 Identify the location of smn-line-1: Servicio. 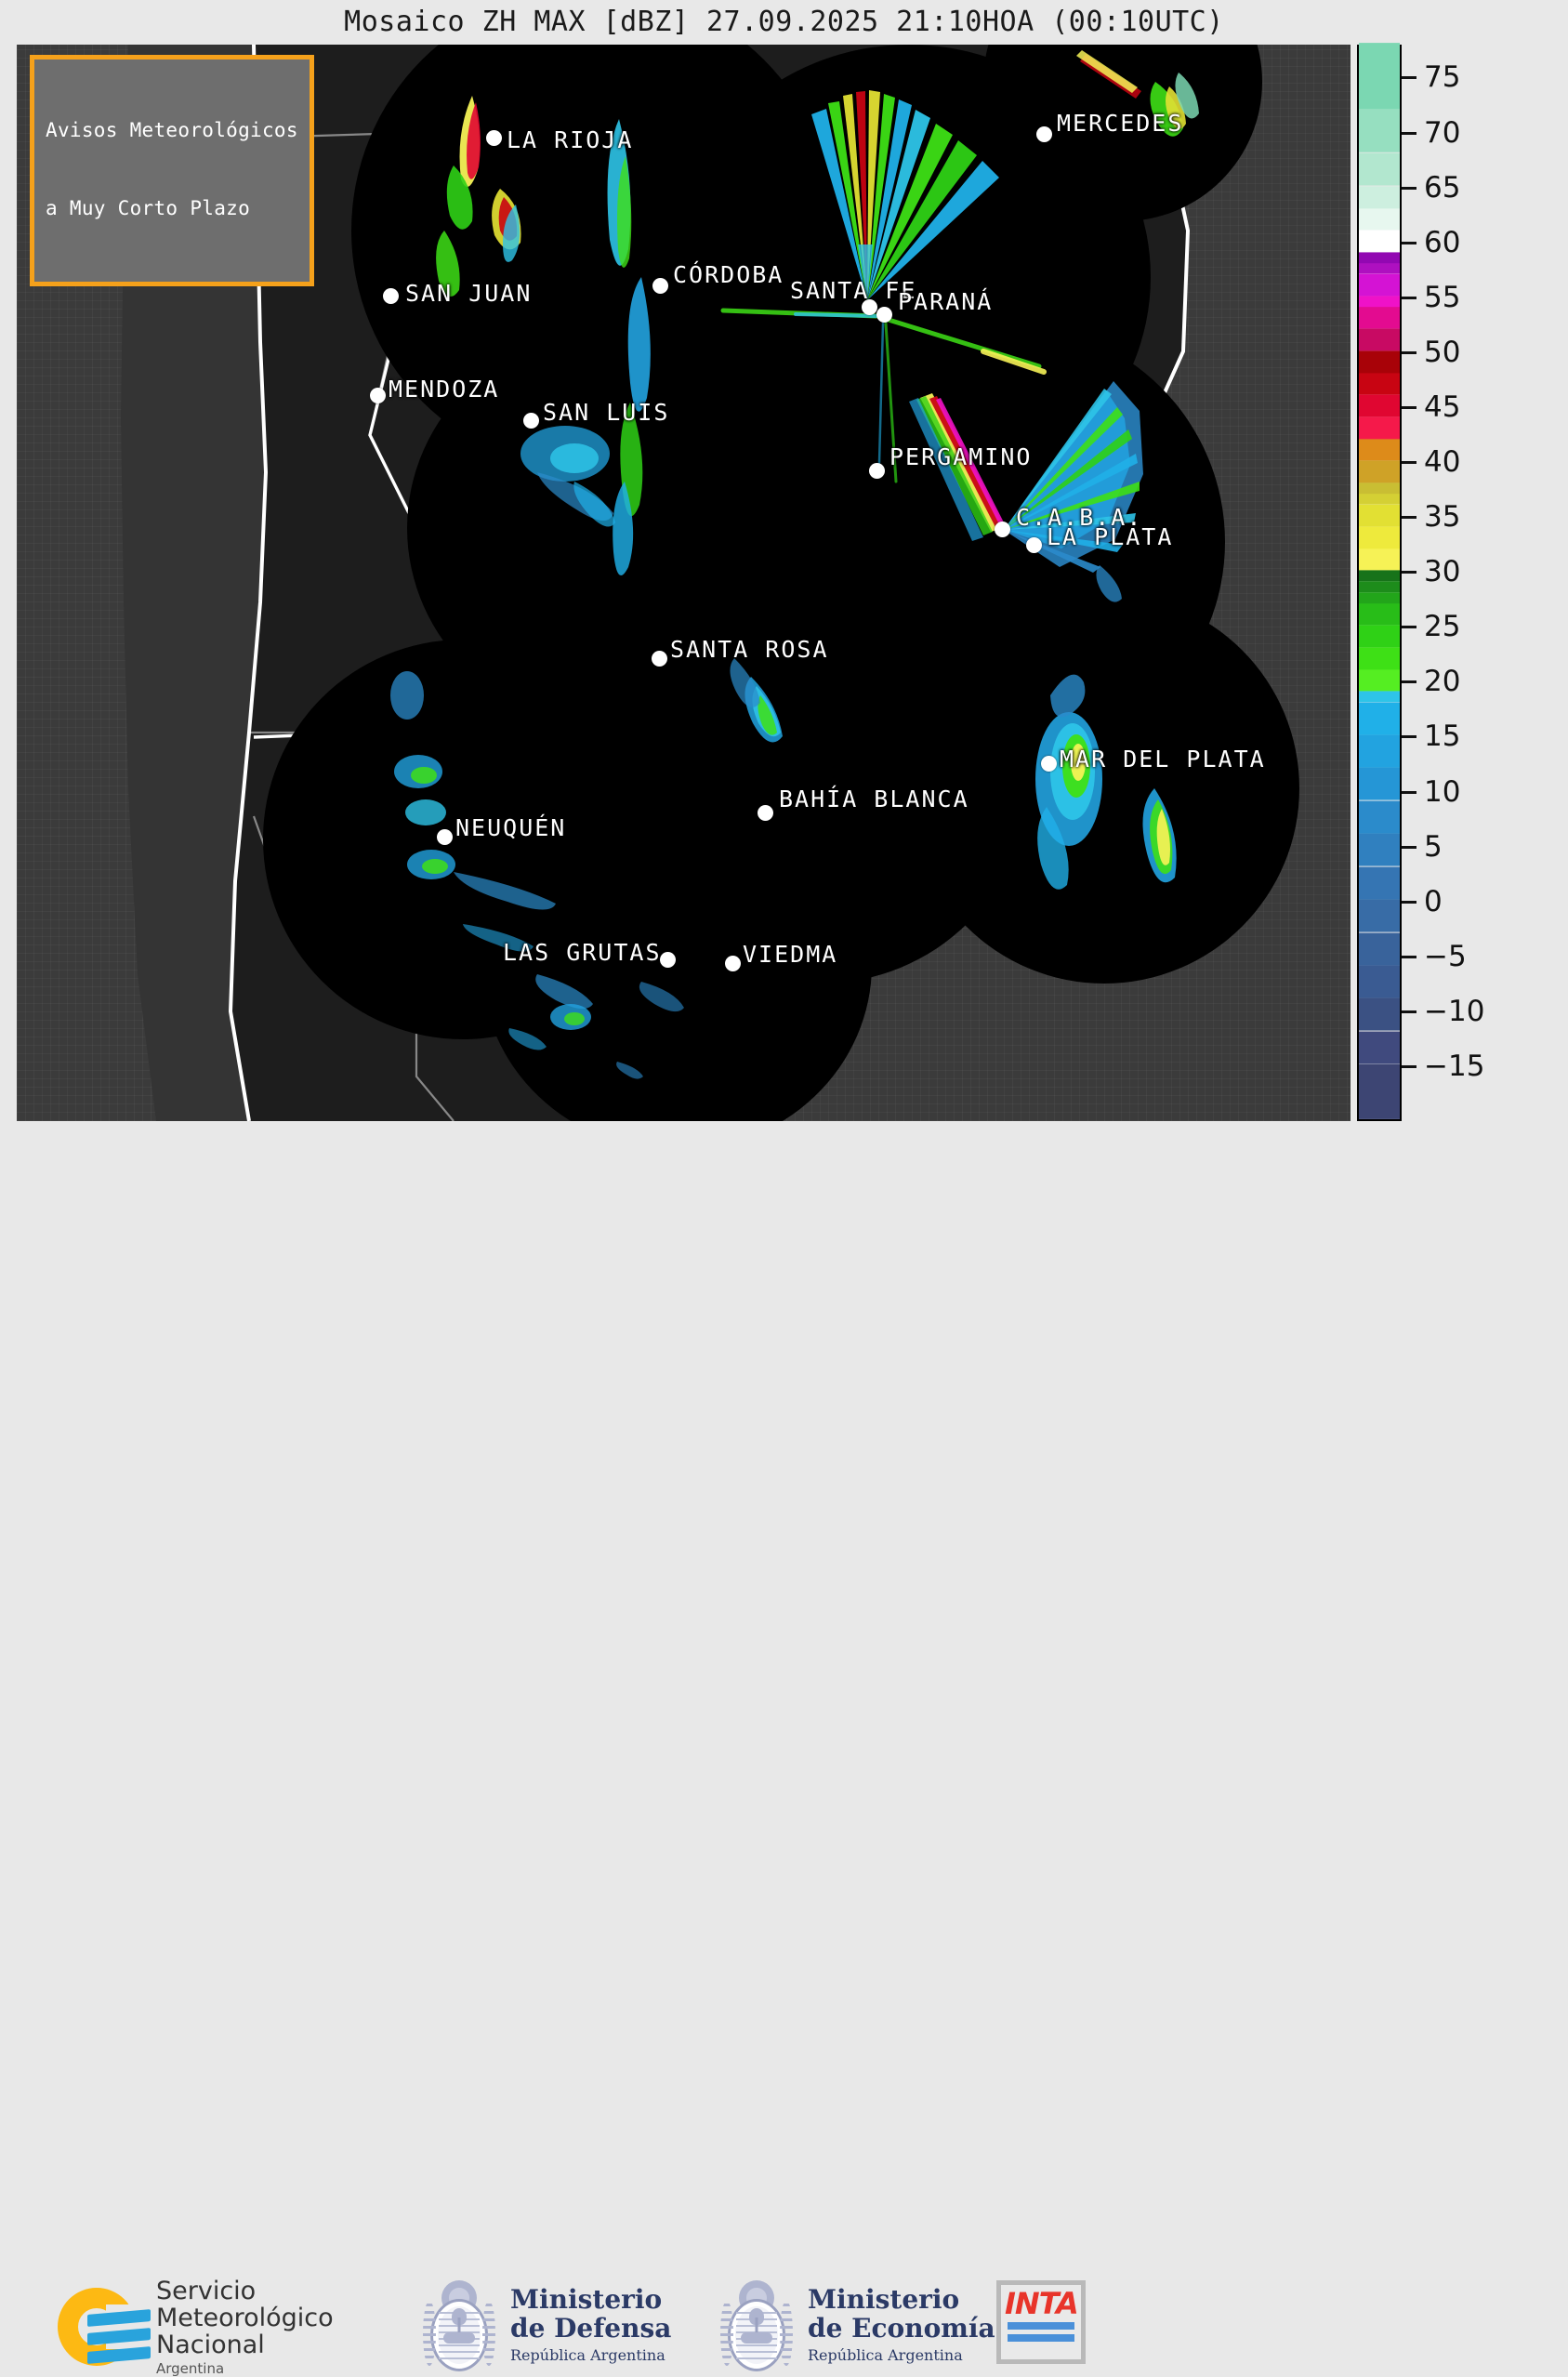
(206, 2291).